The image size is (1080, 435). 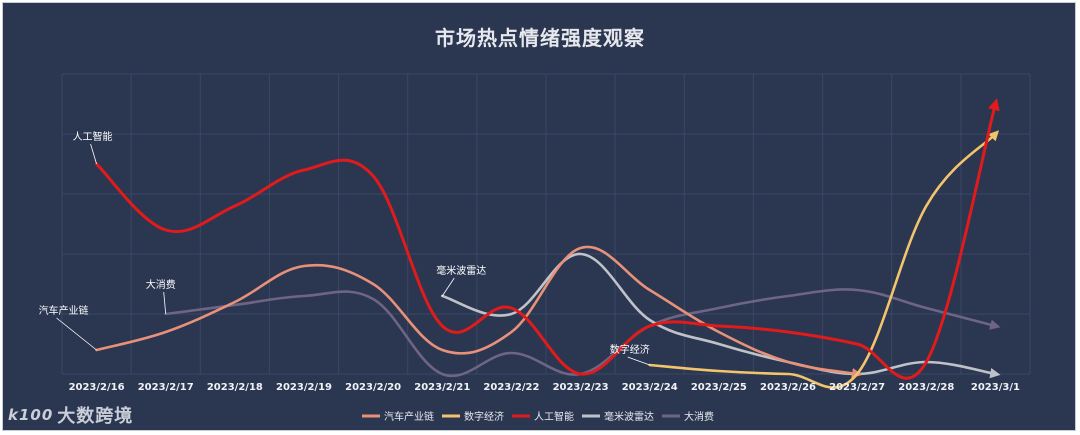 What do you see at coordinates (581, 387) in the screenshot?
I see `x-tick-label: 2023/2/23` at bounding box center [581, 387].